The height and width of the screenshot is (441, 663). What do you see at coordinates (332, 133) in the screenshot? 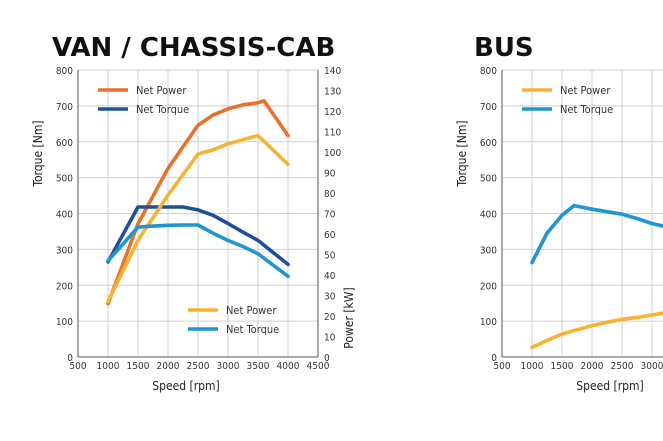
I see `y2-tick-label: 110` at bounding box center [332, 133].